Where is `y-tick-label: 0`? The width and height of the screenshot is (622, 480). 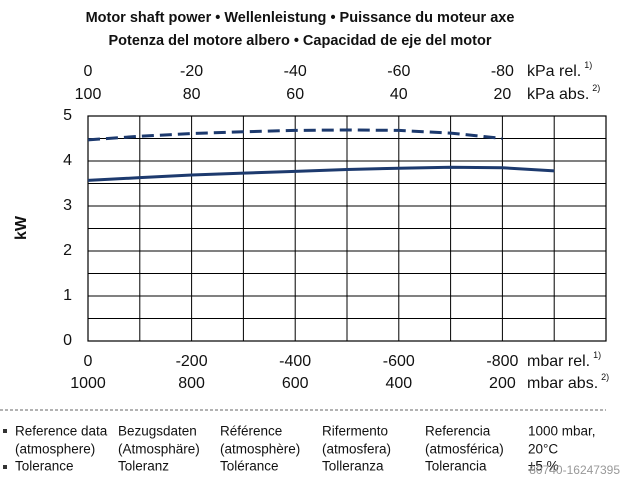
y-tick-label: 0 is located at coordinates (67, 340).